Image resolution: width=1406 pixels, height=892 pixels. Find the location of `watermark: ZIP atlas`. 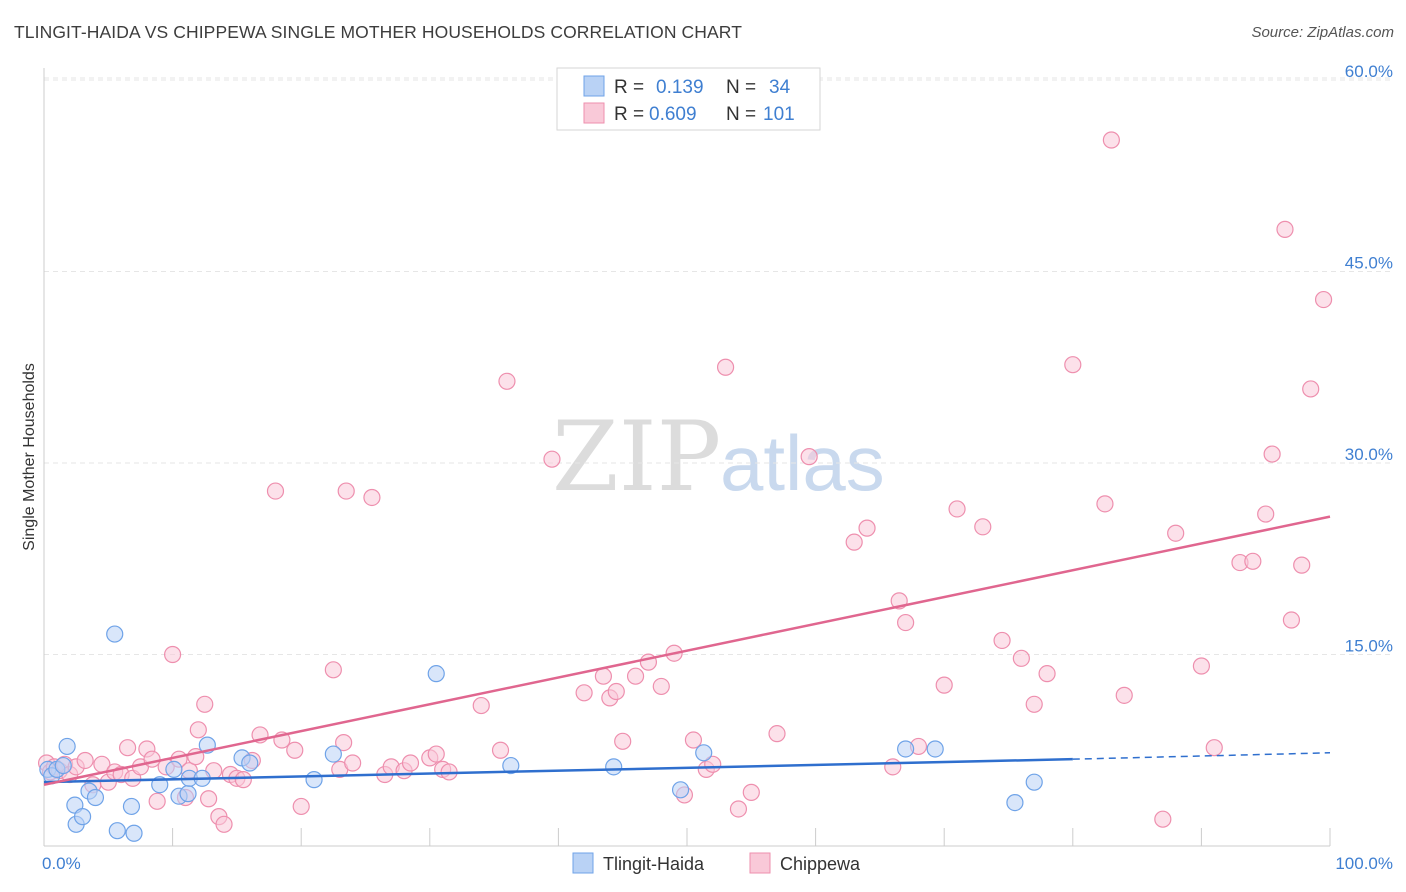

watermark: ZIP atlas is located at coordinates (718, 457).